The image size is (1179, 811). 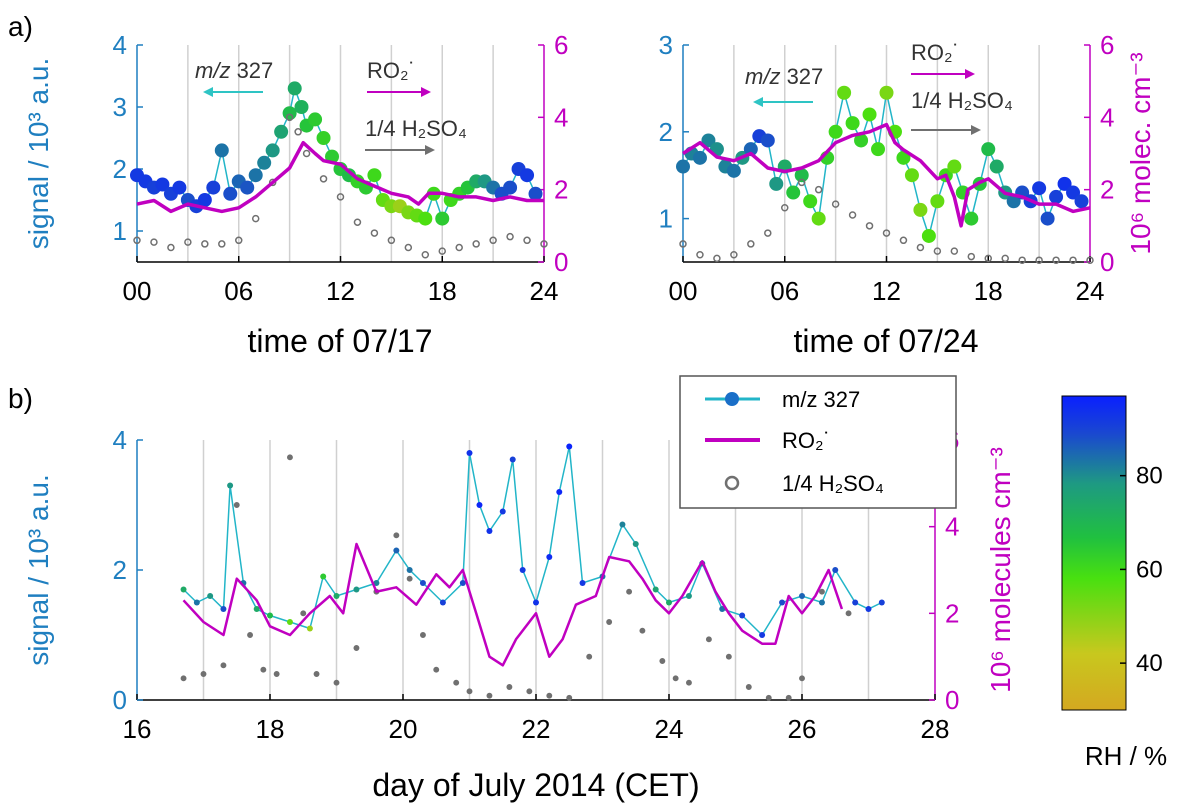 I want to click on ro2-line, so click(x=340, y=177).